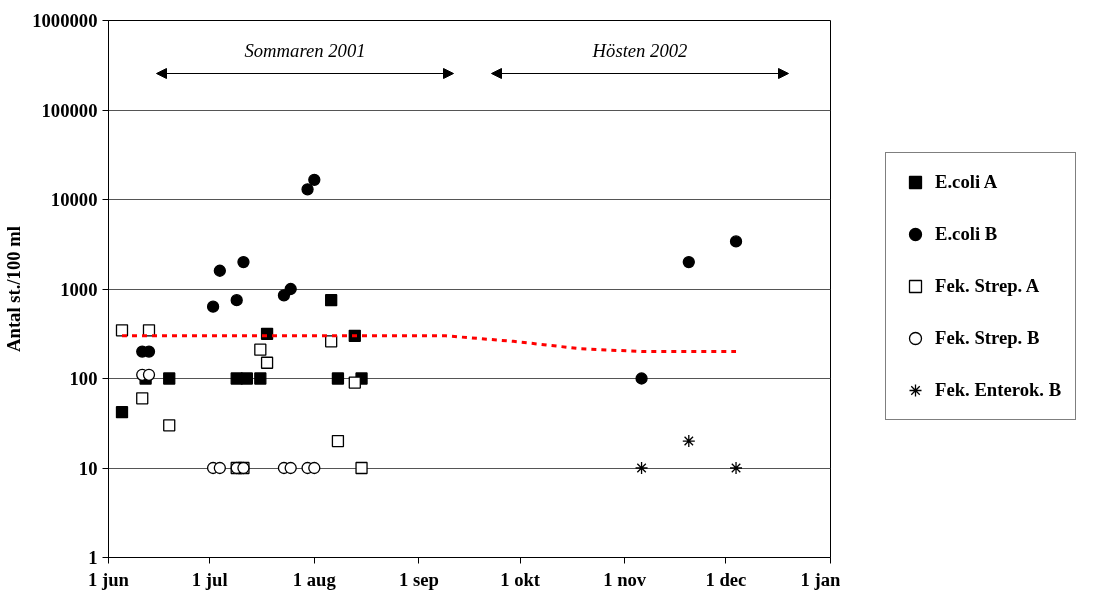 This screenshot has width=1115, height=609. I want to click on x-tick-label: 1 okt, so click(520, 579).